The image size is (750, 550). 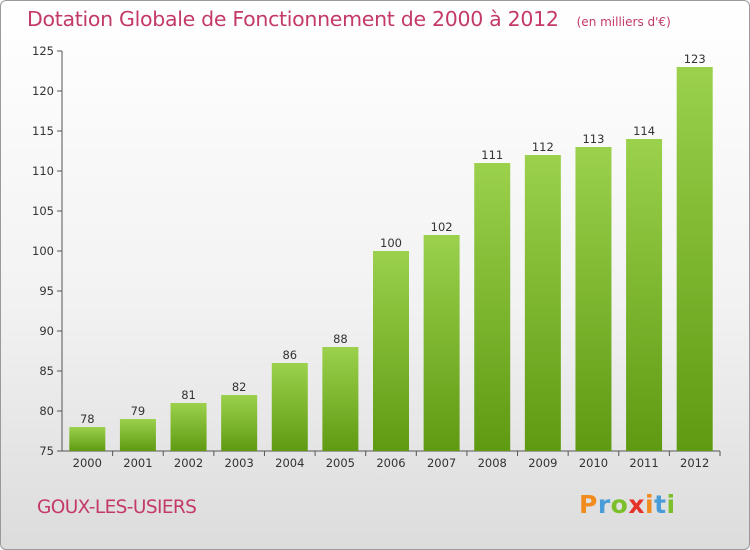 What do you see at coordinates (604, 504) in the screenshot?
I see `logo-letter: r` at bounding box center [604, 504].